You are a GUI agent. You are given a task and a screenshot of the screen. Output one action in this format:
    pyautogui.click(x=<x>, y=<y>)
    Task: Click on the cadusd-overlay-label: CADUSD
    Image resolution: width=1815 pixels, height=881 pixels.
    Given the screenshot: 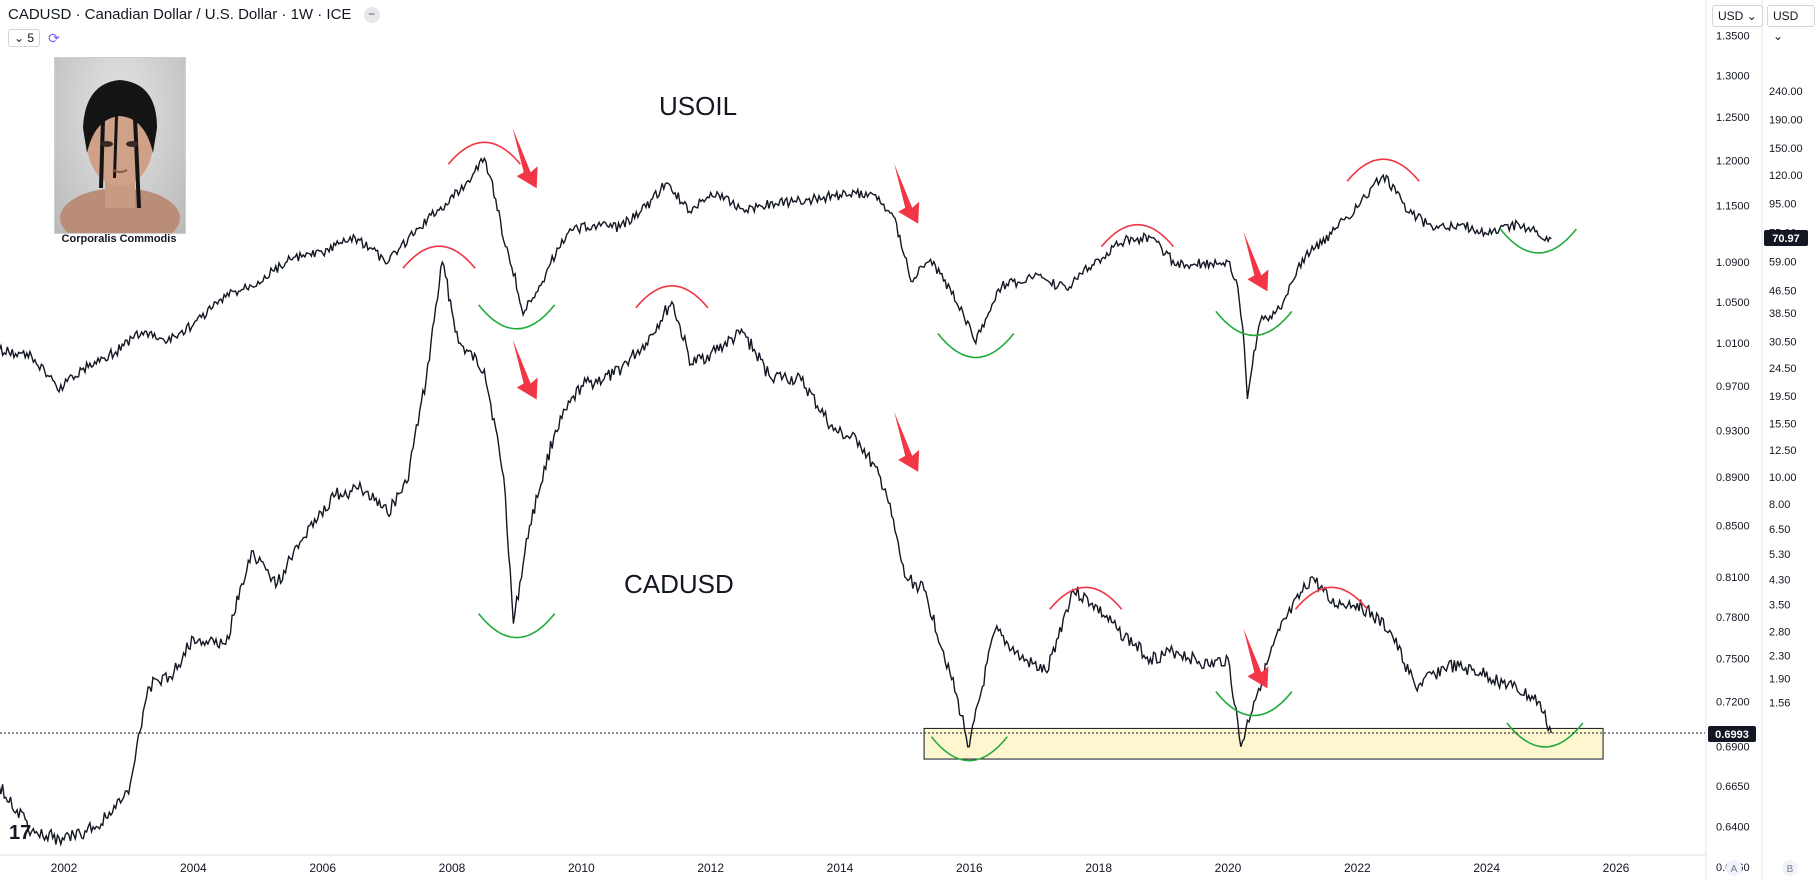 What is the action you would take?
    pyautogui.click(x=679, y=584)
    